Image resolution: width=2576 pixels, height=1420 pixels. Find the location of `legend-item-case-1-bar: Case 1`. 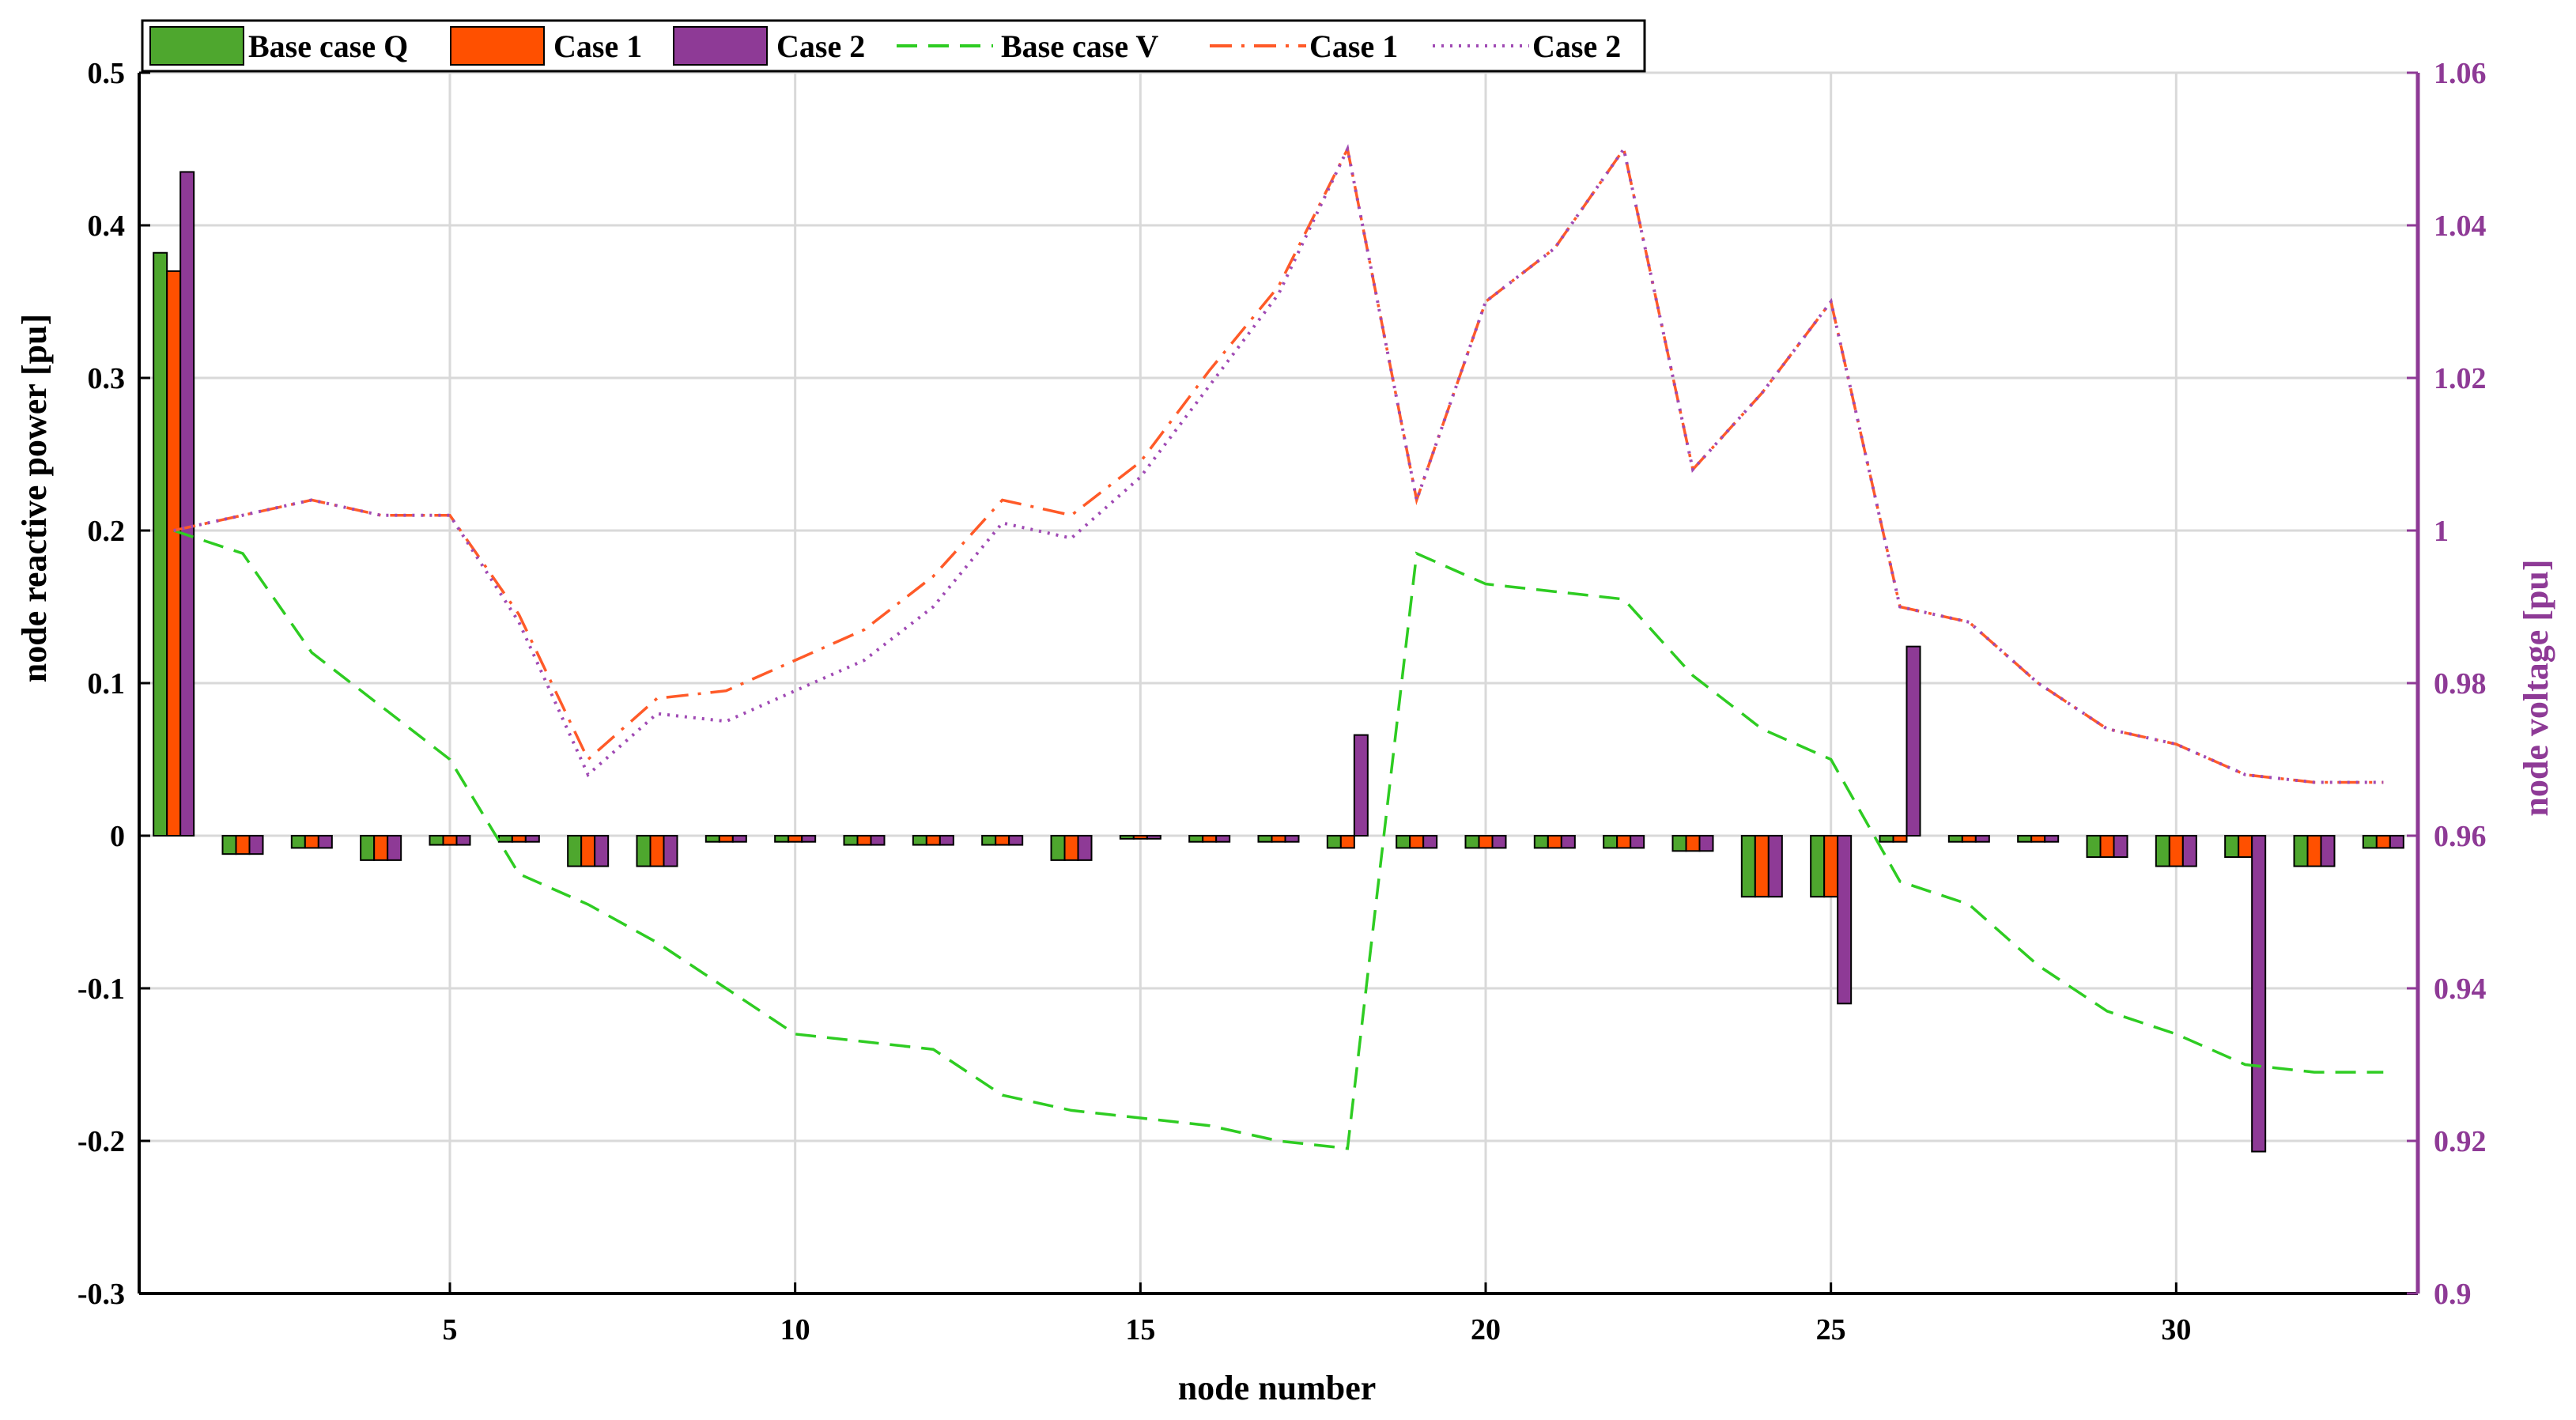

legend-item-case-1-bar: Case 1 is located at coordinates (546, 46).